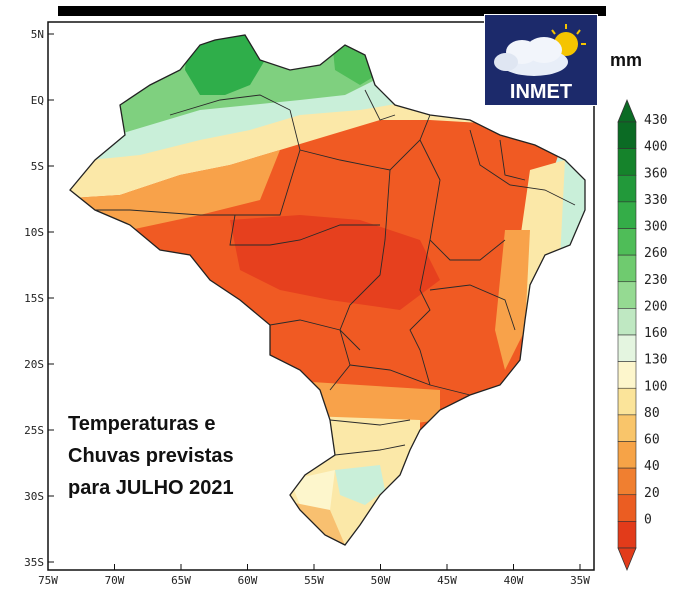  I want to click on field-moist-south, so click(360, 485).